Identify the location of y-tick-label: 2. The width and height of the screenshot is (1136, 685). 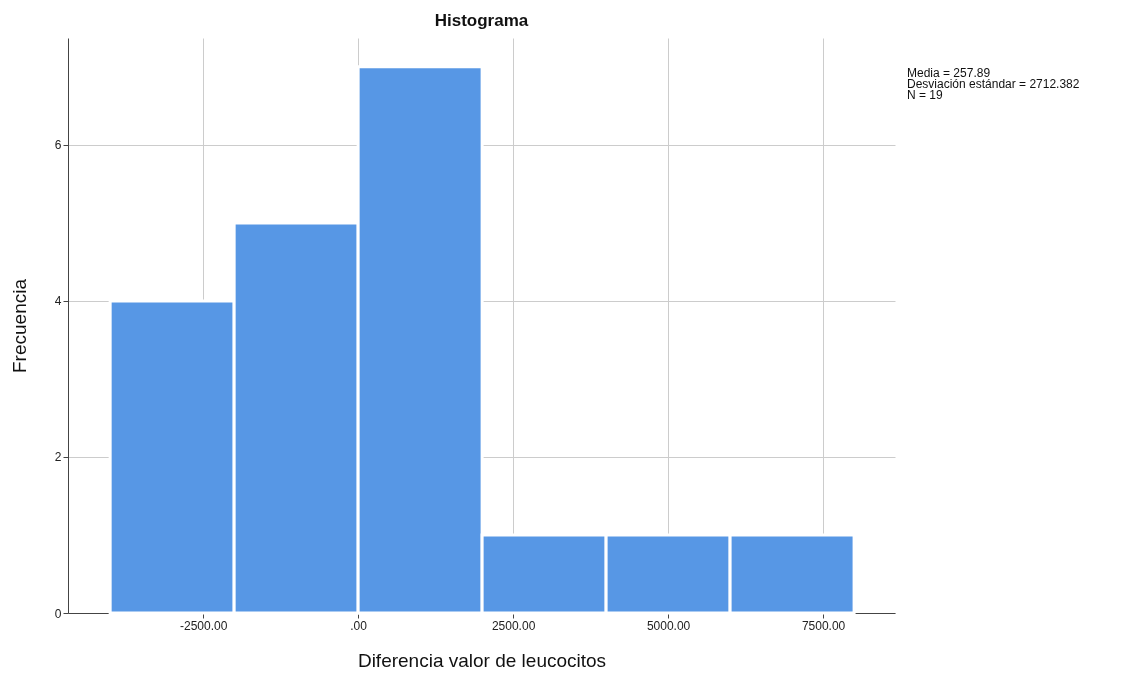
(58, 457).